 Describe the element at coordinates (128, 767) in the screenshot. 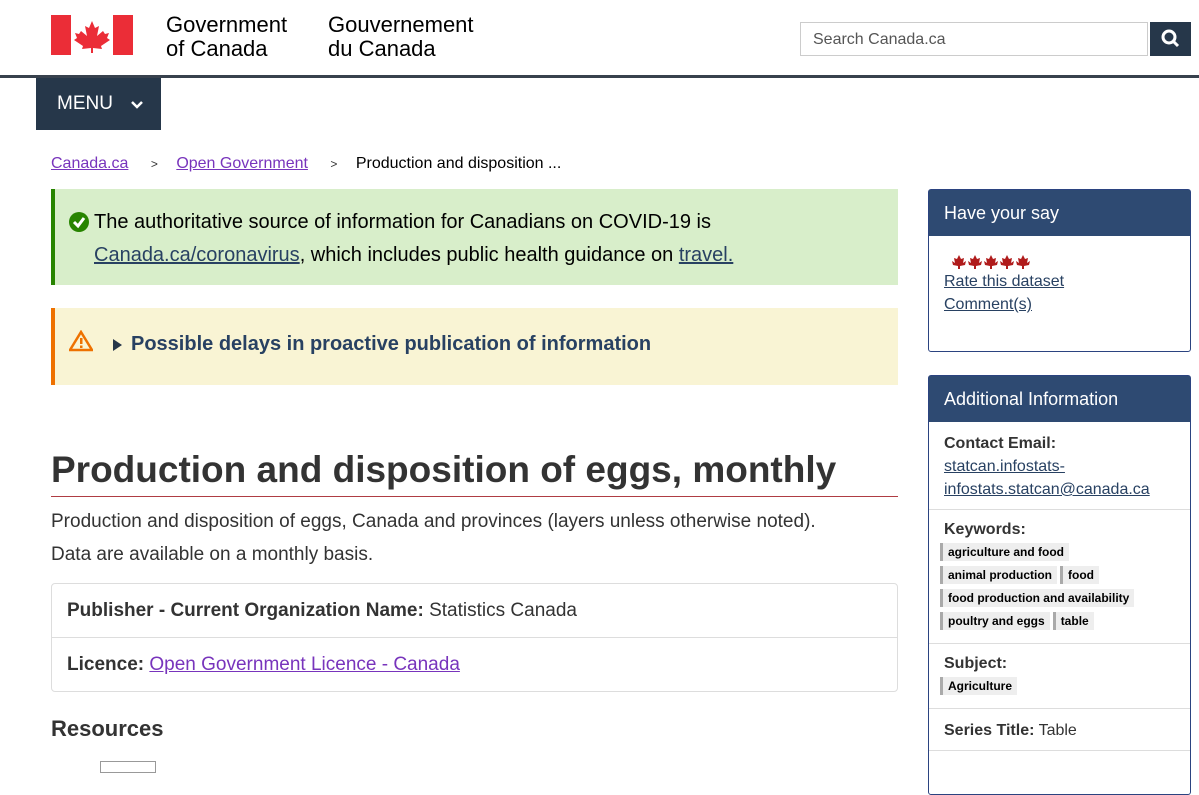

I see `resource-box` at that location.